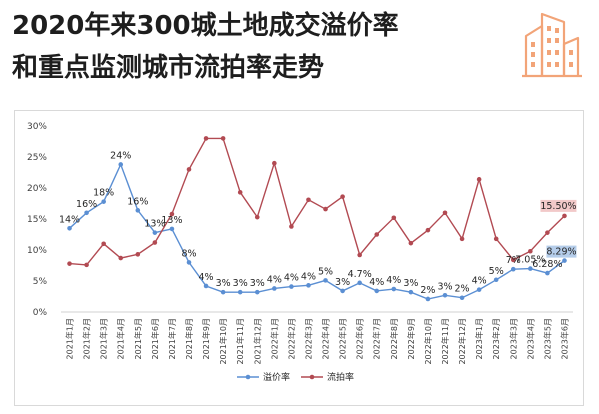  What do you see at coordinates (427, 290) in the screenshot?
I see `premium-data-label: 2%` at bounding box center [427, 290].